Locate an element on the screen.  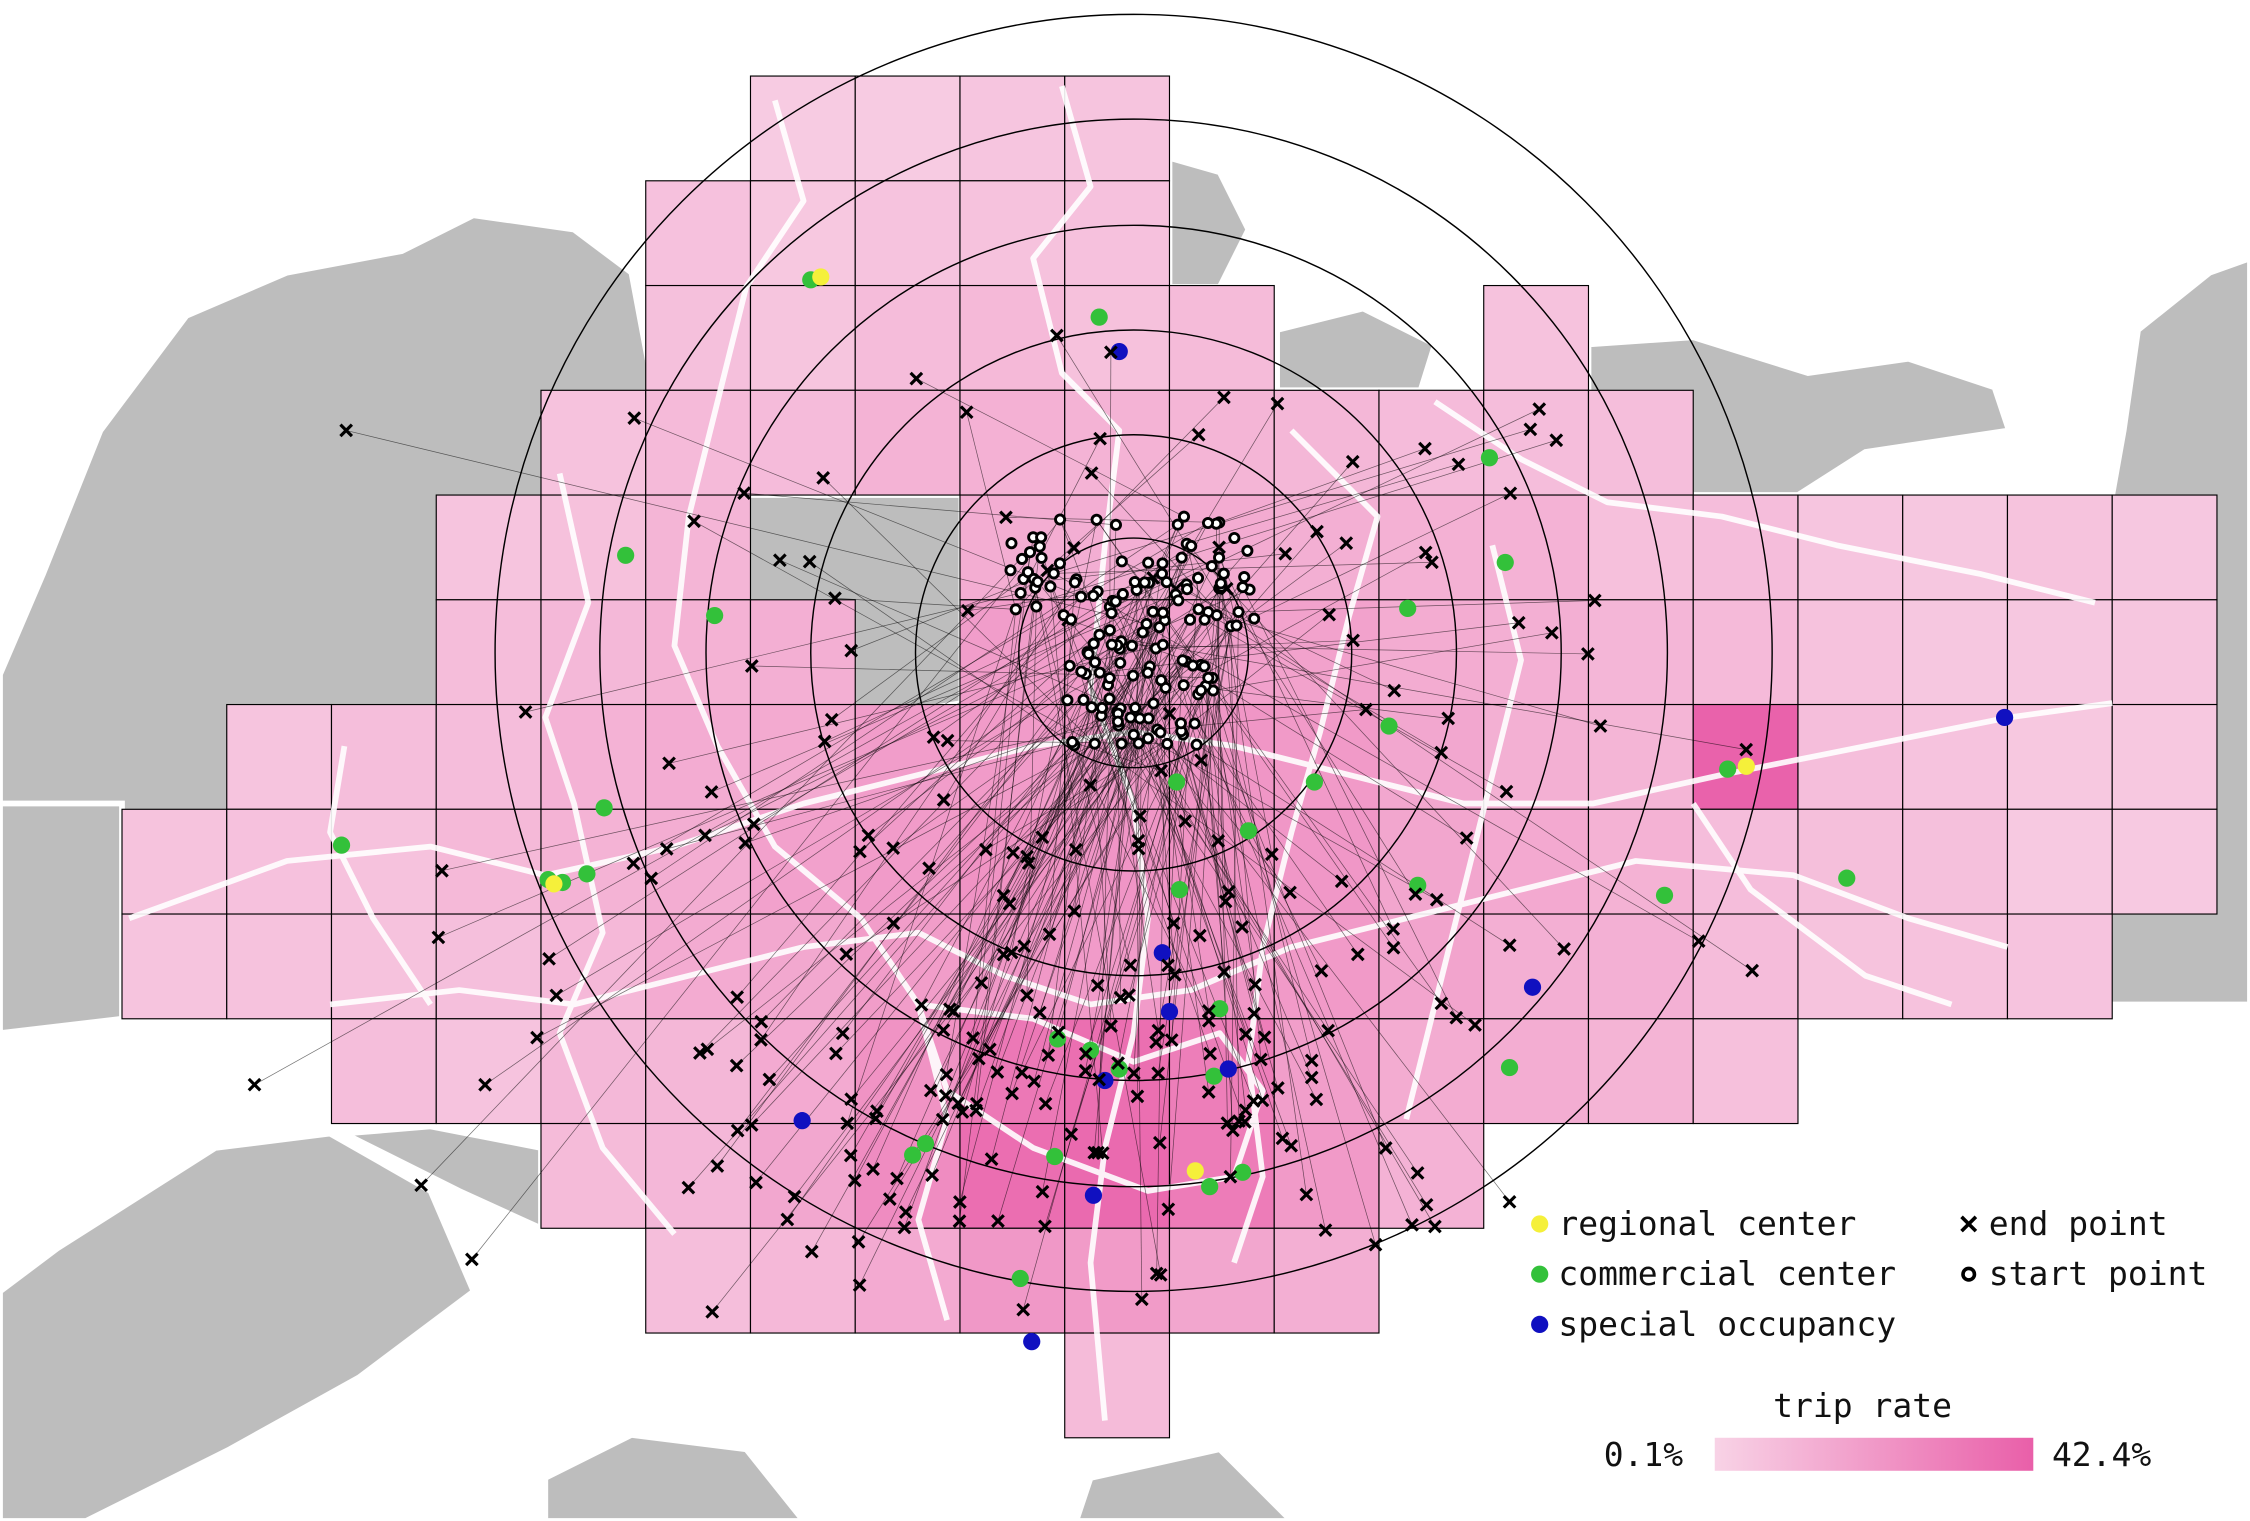
distance-ring is located at coordinates (1133, 653).